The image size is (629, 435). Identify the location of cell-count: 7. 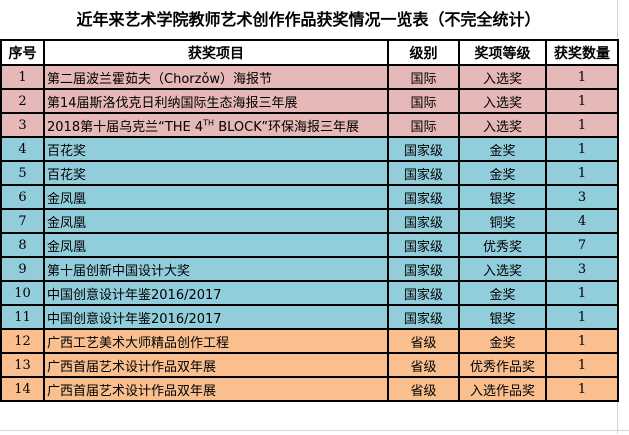
(582, 245).